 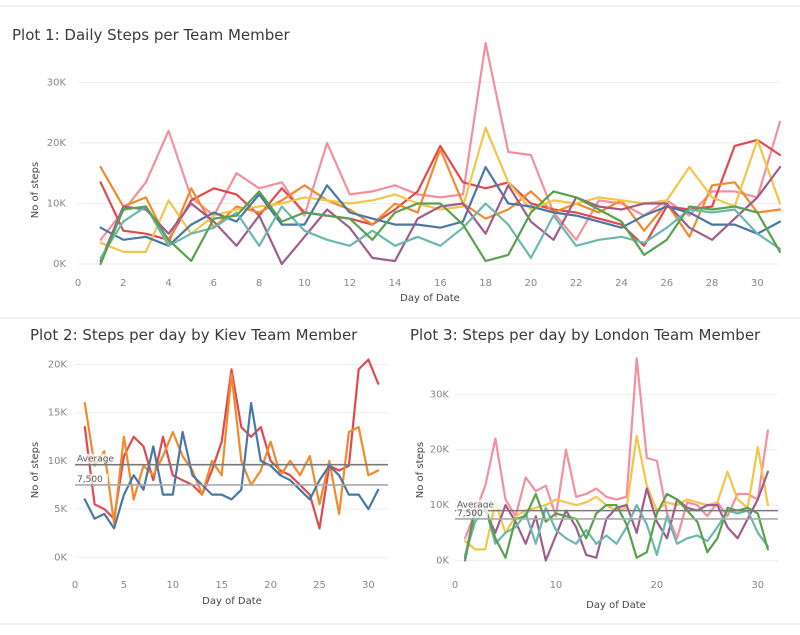 What do you see at coordinates (440, 283) in the screenshot?
I see `x-tick-label: 16` at bounding box center [440, 283].